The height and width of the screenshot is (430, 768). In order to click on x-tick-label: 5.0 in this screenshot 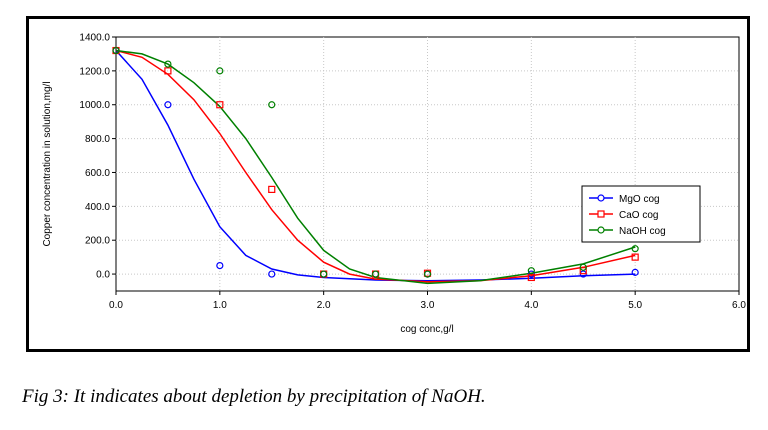, I will do `click(635, 305)`.